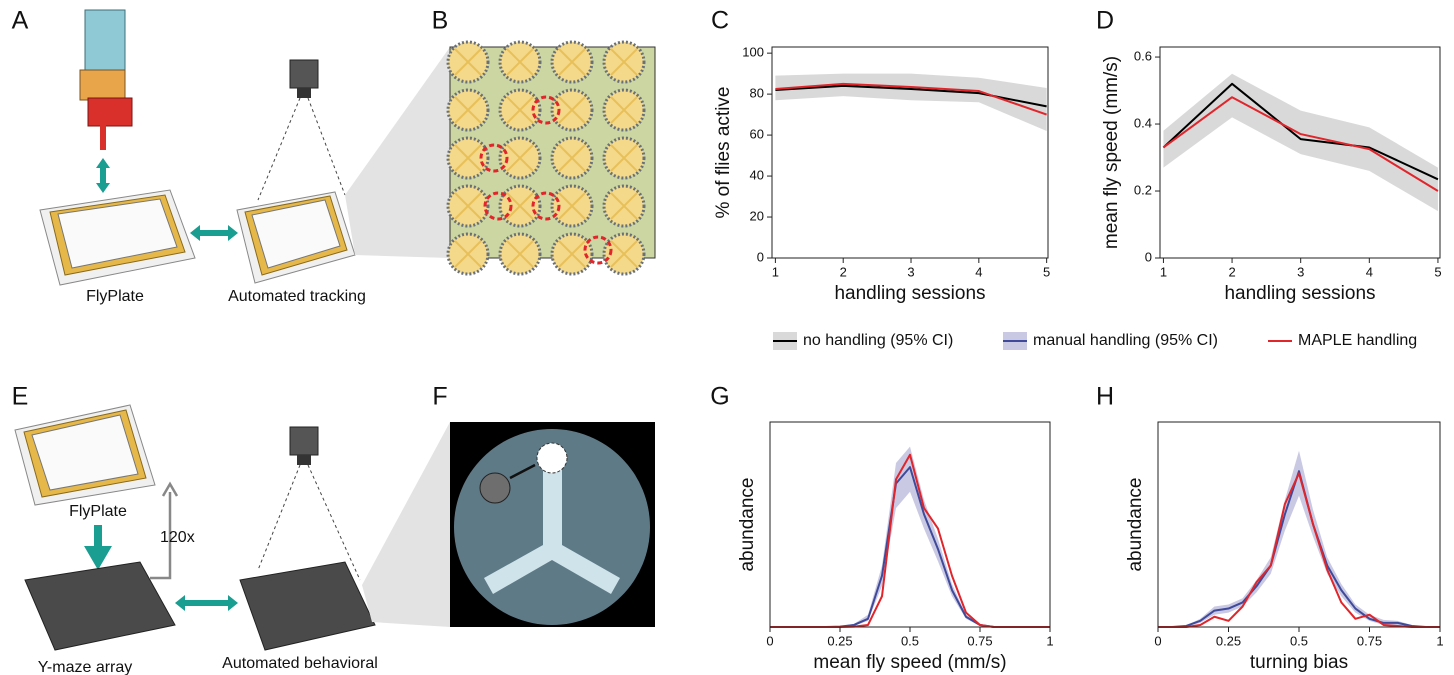  I want to click on panel-label: A, so click(20, 21).